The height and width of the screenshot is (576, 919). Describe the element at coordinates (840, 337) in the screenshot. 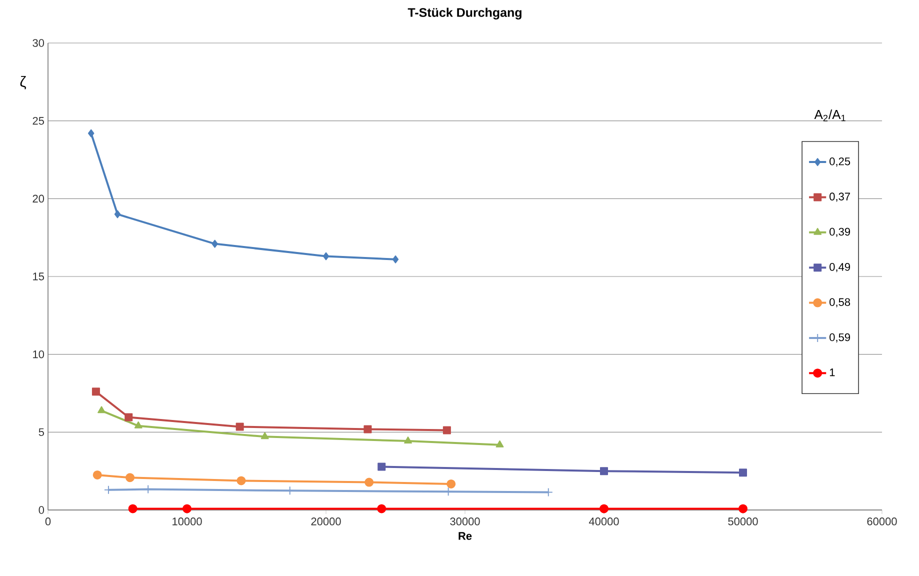

I see `legend-label: 0,59` at that location.